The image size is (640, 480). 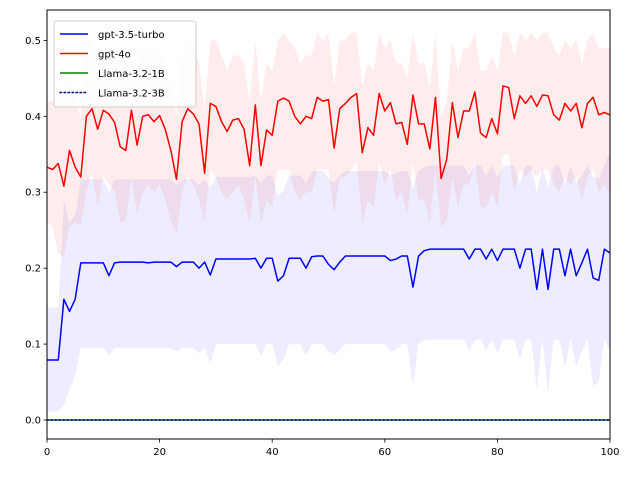 What do you see at coordinates (272, 452) in the screenshot?
I see `x-tick-label: 40` at bounding box center [272, 452].